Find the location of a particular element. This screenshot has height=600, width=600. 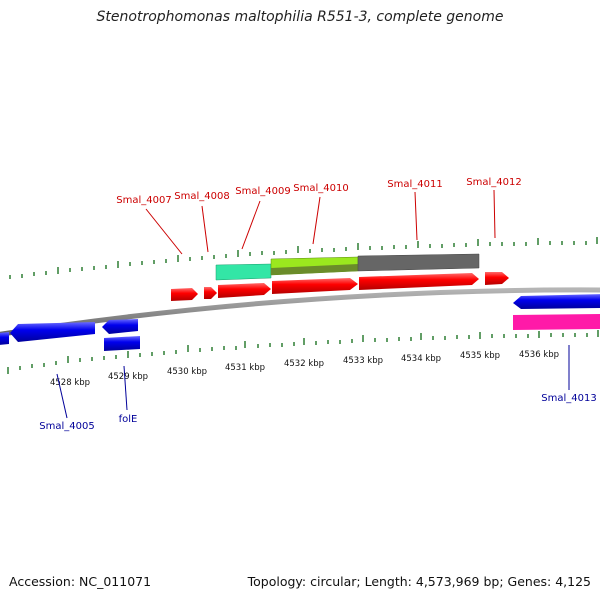

forward-genes is located at coordinates (340, 286).